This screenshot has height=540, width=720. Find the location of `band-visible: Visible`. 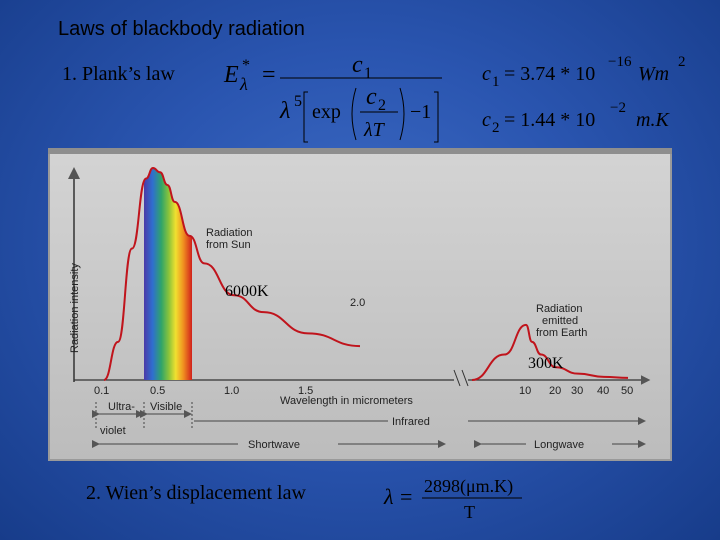

band-visible: Visible is located at coordinates (166, 407).